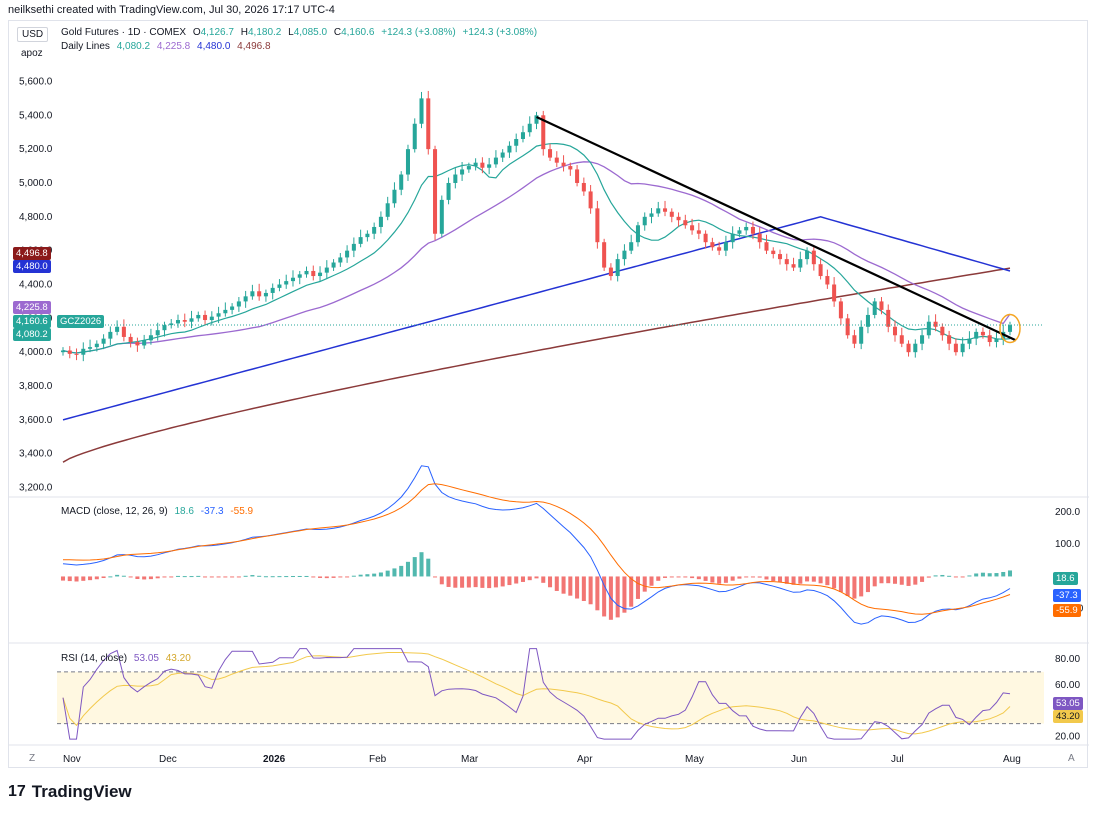  I want to click on tradingview-logo: 17 TradingView, so click(70, 792).